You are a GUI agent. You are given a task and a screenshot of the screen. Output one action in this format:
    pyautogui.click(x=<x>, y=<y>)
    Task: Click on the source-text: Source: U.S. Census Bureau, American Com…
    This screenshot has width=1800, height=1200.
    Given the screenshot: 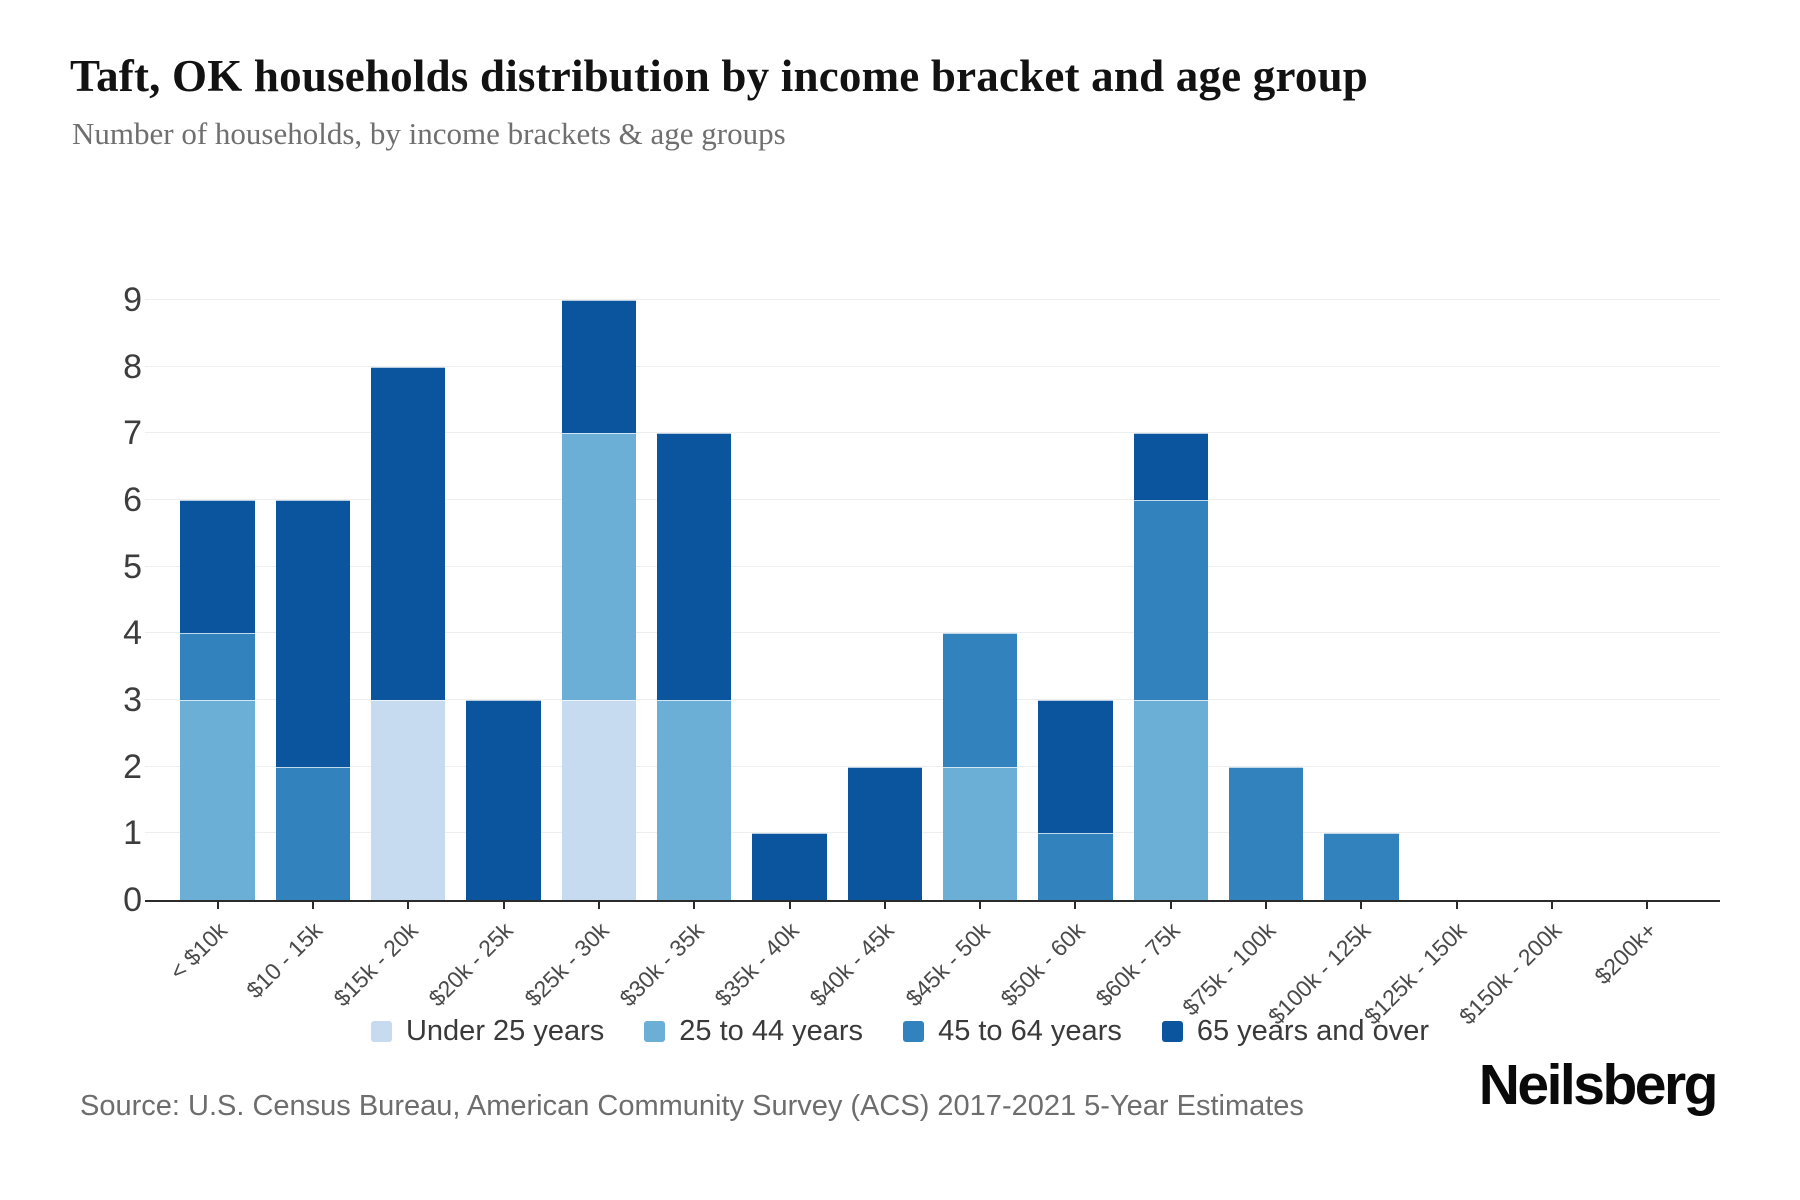 What is the action you would take?
    pyautogui.click(x=692, y=1106)
    